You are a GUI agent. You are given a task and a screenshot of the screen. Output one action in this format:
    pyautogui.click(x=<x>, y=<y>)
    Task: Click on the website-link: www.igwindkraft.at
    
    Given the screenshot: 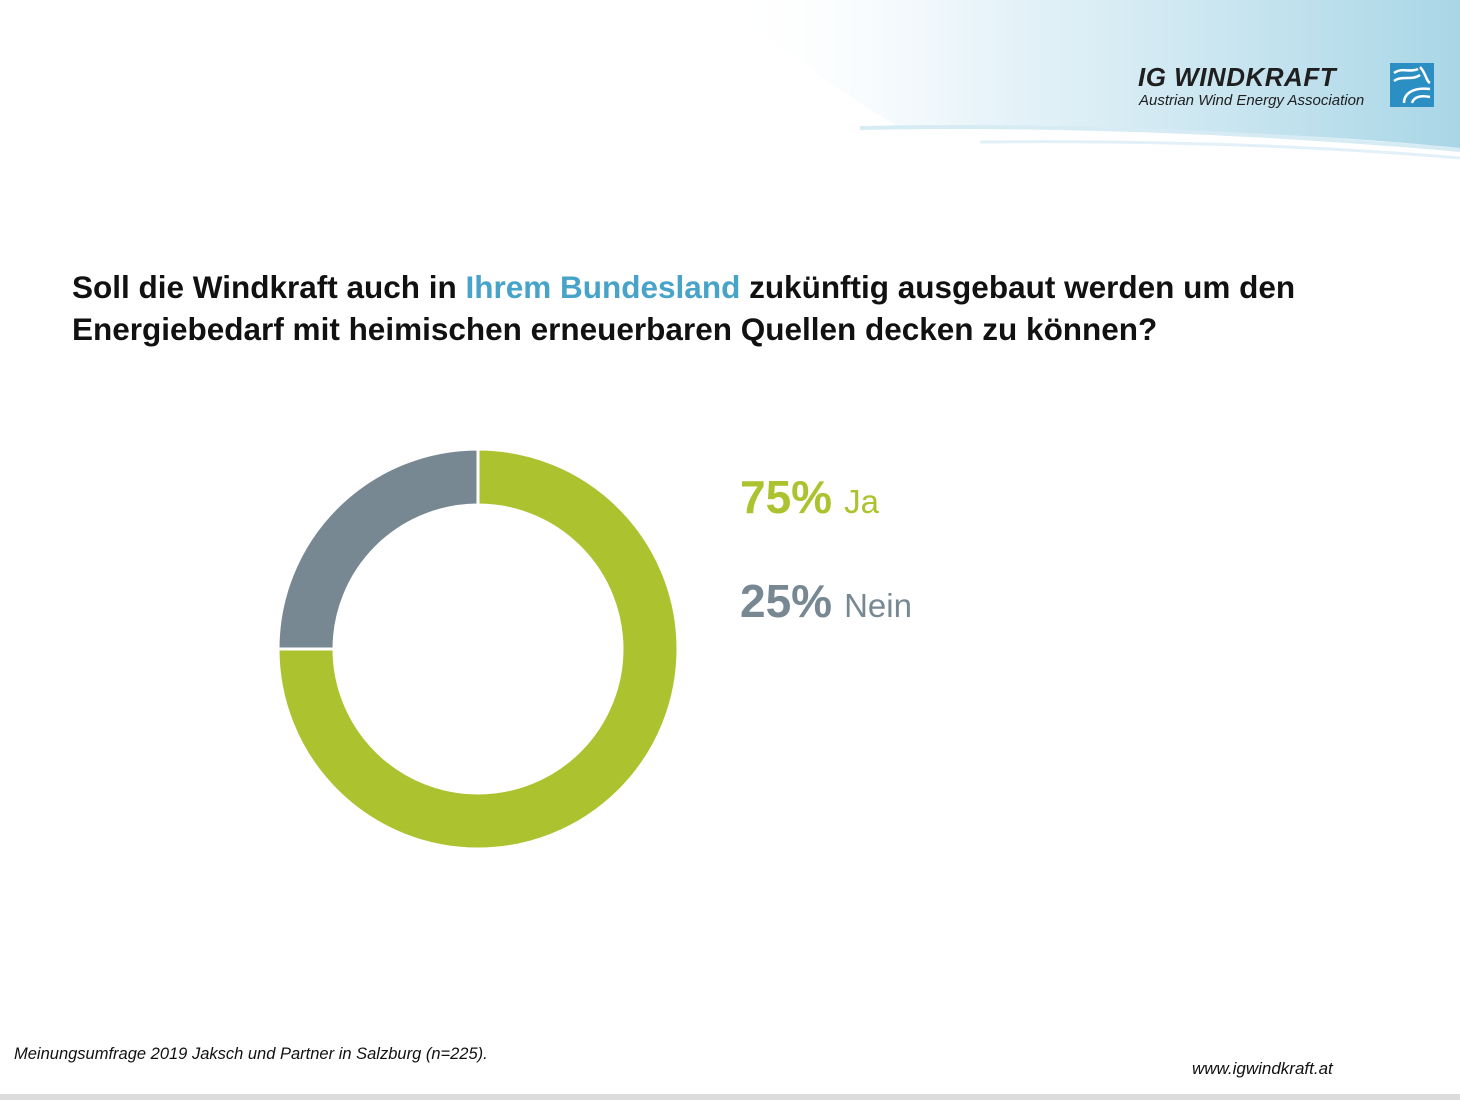 What is the action you would take?
    pyautogui.click(x=1262, y=1068)
    